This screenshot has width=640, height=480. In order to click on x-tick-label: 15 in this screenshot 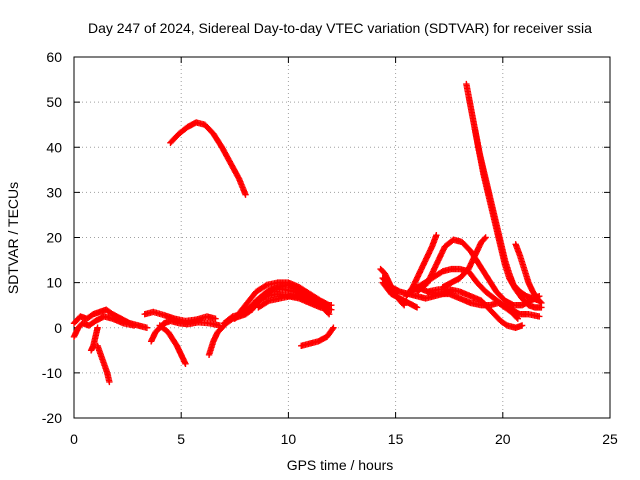, I will do `click(396, 439)`.